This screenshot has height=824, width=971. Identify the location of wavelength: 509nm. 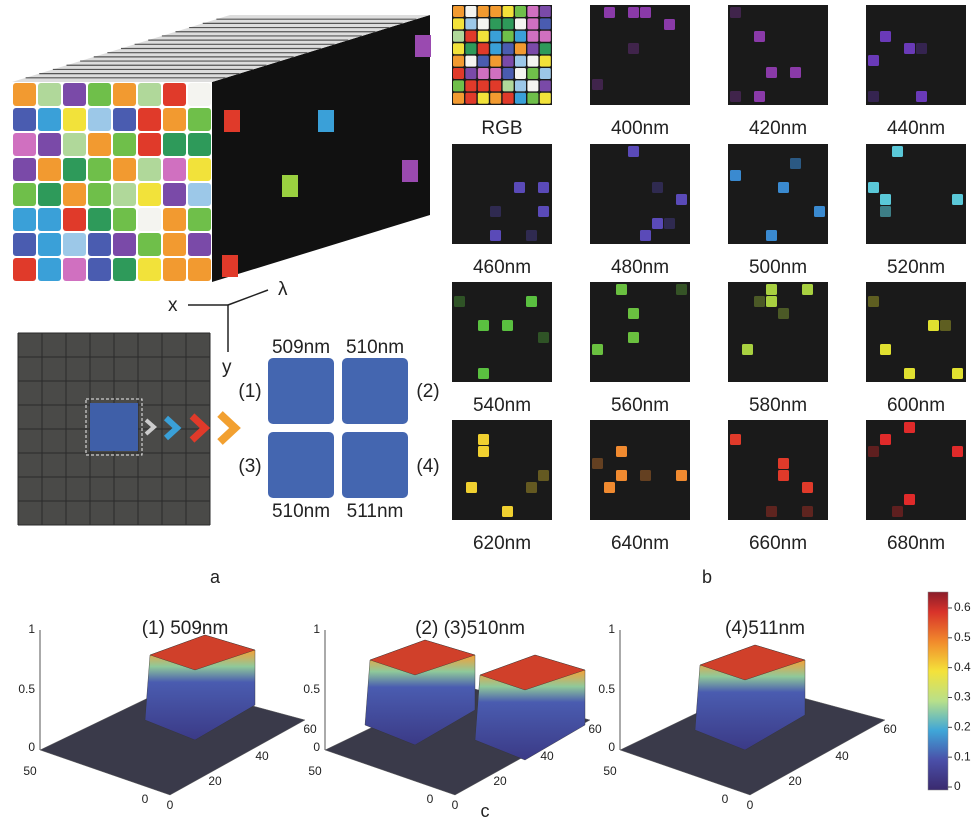
(301, 347).